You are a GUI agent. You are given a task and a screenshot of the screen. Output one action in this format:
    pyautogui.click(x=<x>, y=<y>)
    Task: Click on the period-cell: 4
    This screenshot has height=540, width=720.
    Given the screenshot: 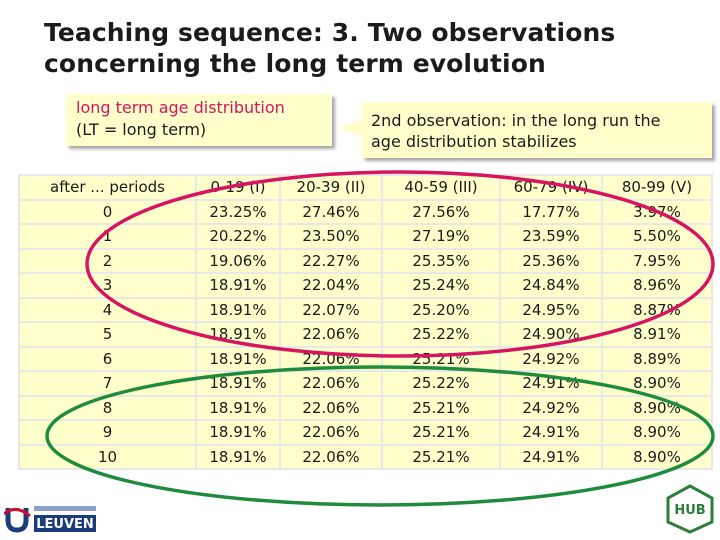 What is the action you would take?
    pyautogui.click(x=107, y=309)
    